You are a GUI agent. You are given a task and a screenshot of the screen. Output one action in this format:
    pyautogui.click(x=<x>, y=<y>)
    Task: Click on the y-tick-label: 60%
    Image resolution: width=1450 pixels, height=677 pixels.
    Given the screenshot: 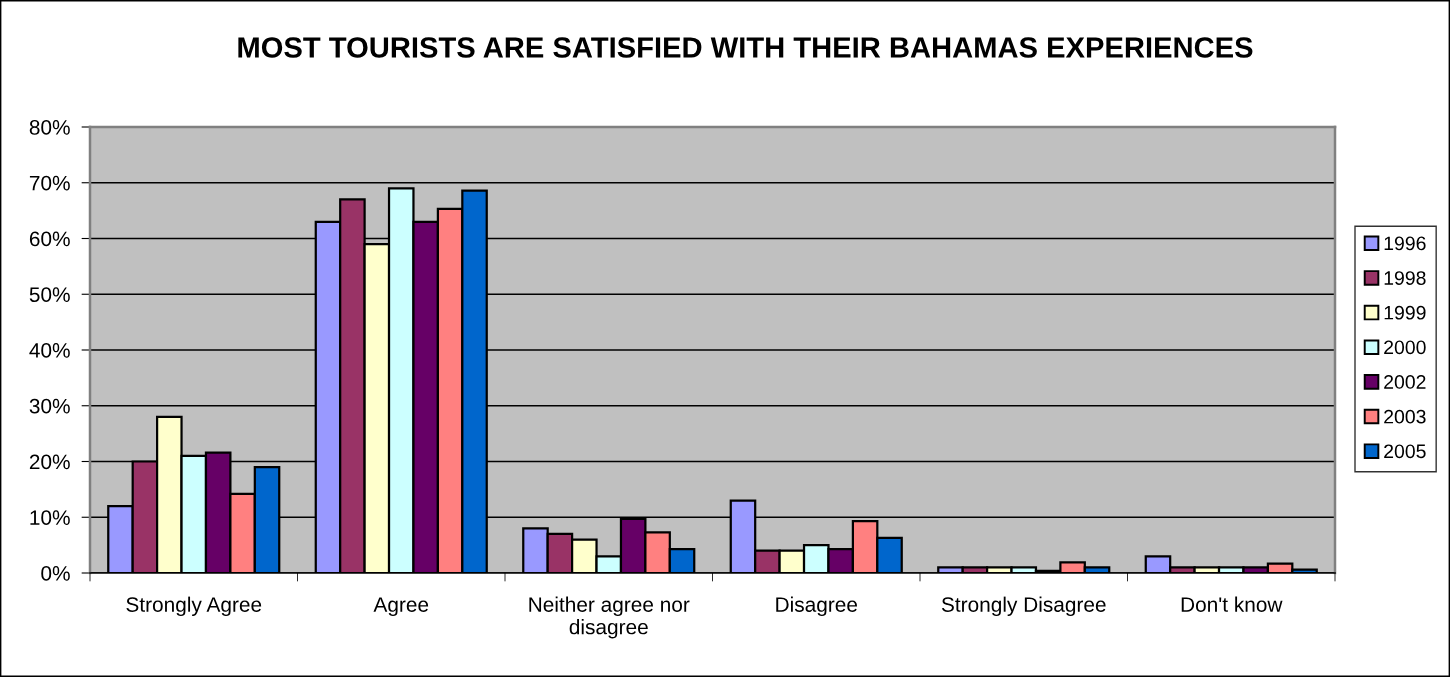 What is the action you would take?
    pyautogui.click(x=49, y=239)
    